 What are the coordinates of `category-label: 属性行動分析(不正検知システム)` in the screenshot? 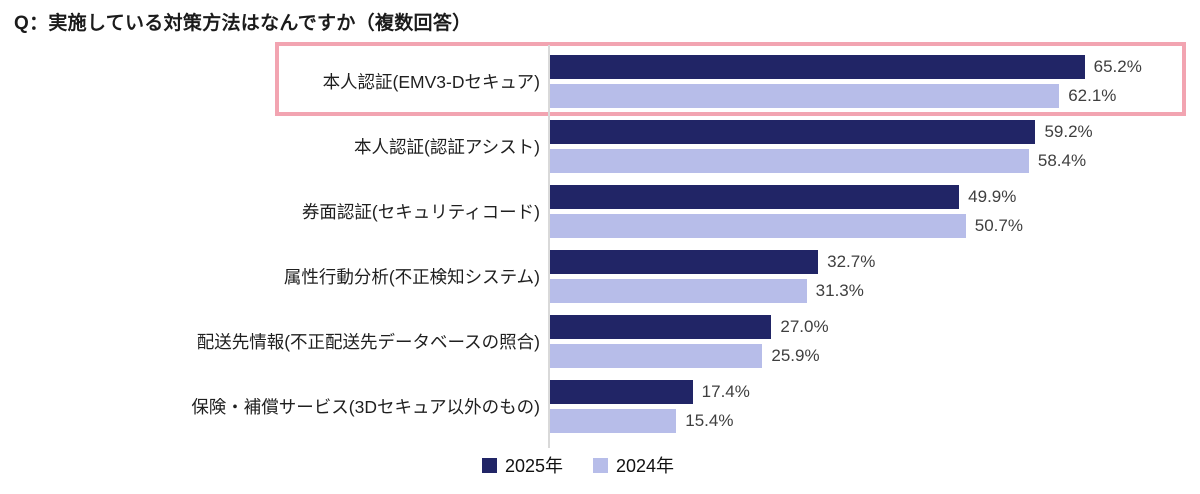 It's located at (411, 277).